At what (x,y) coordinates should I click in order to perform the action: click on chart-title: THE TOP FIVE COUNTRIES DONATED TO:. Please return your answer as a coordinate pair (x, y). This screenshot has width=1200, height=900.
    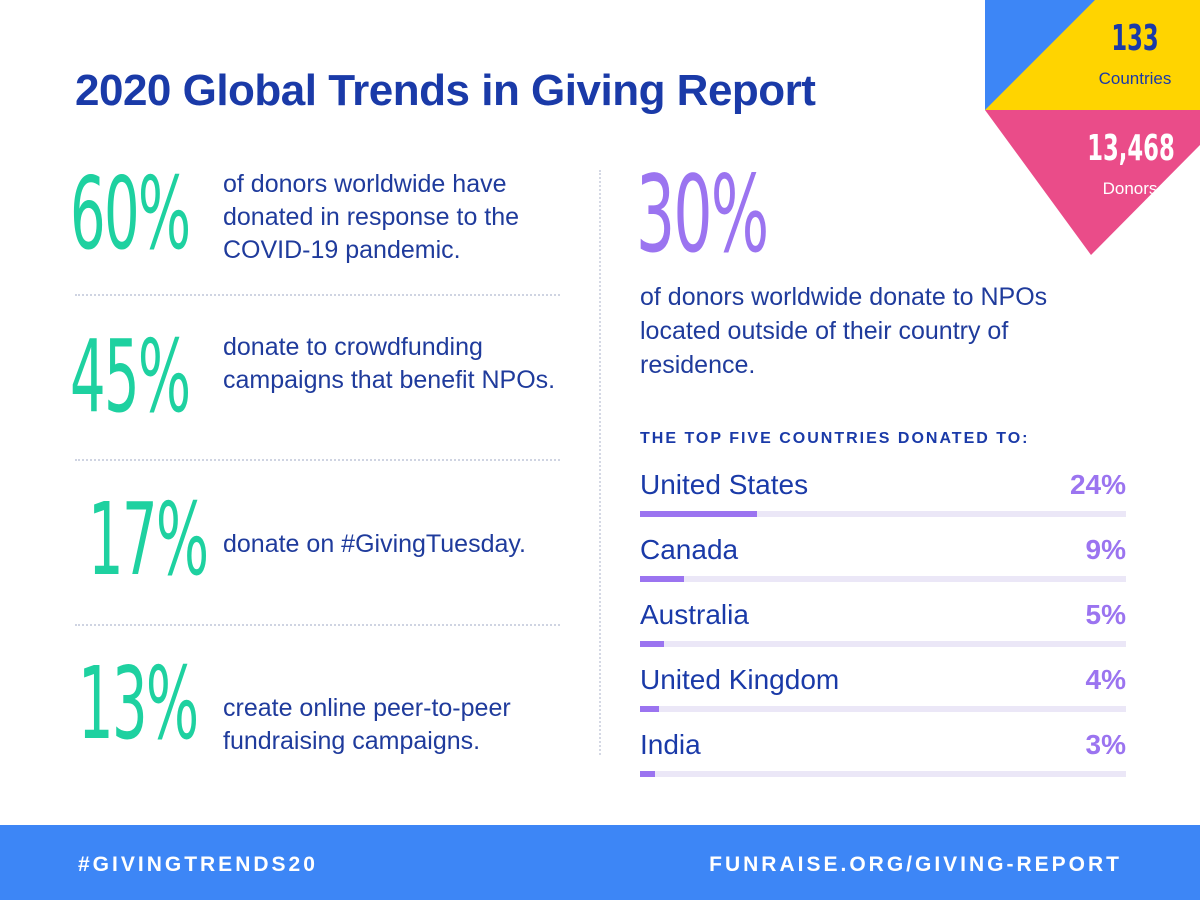
    Looking at the image, I should click on (835, 438).